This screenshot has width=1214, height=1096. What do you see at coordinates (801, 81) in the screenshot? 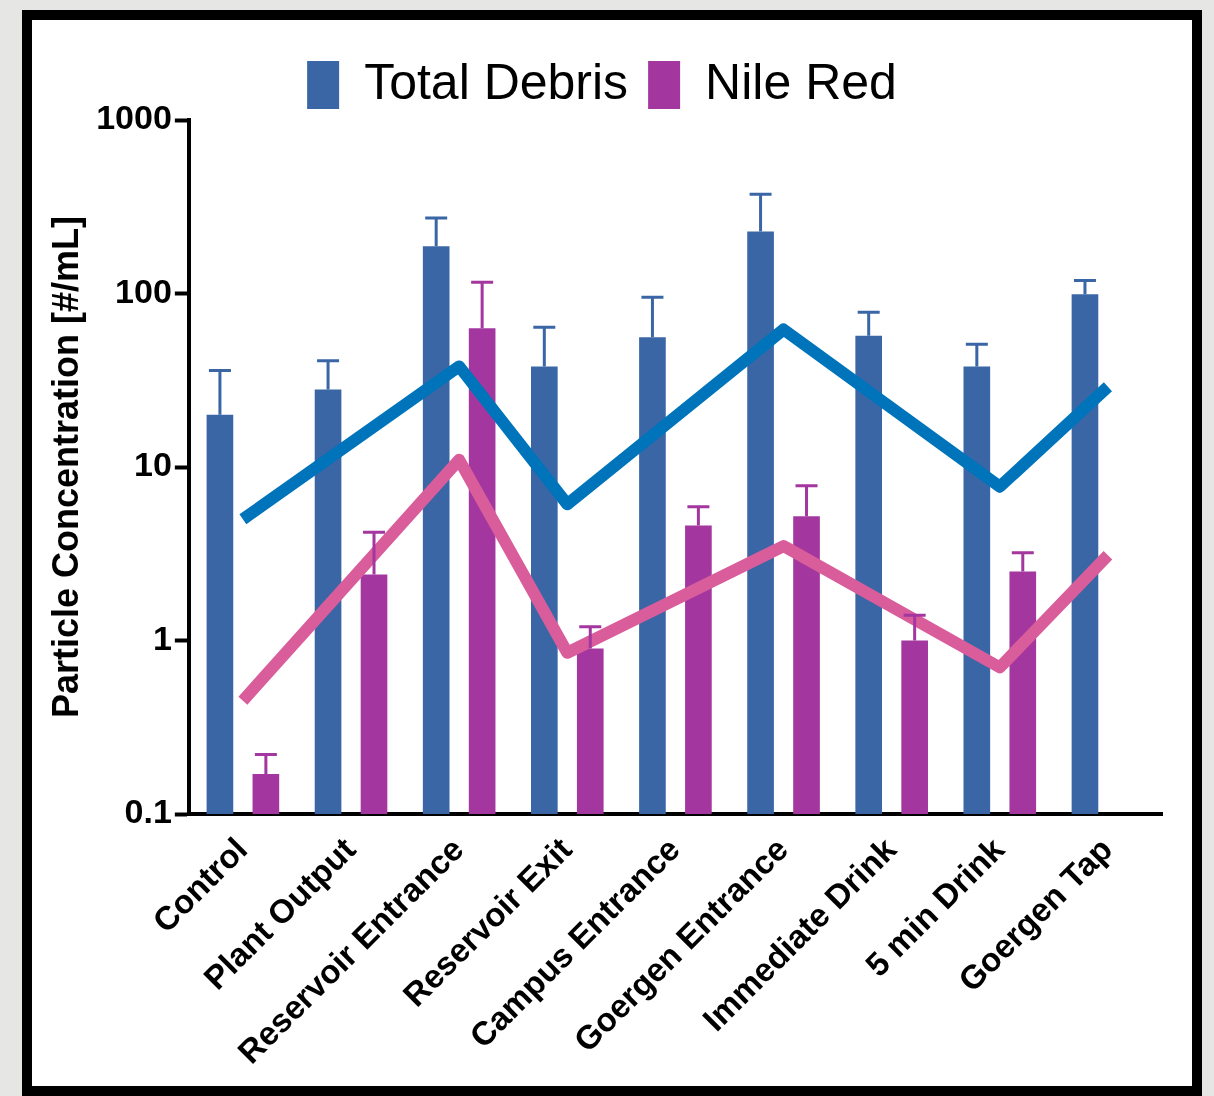
I see `legend-label: Nile Red` at bounding box center [801, 81].